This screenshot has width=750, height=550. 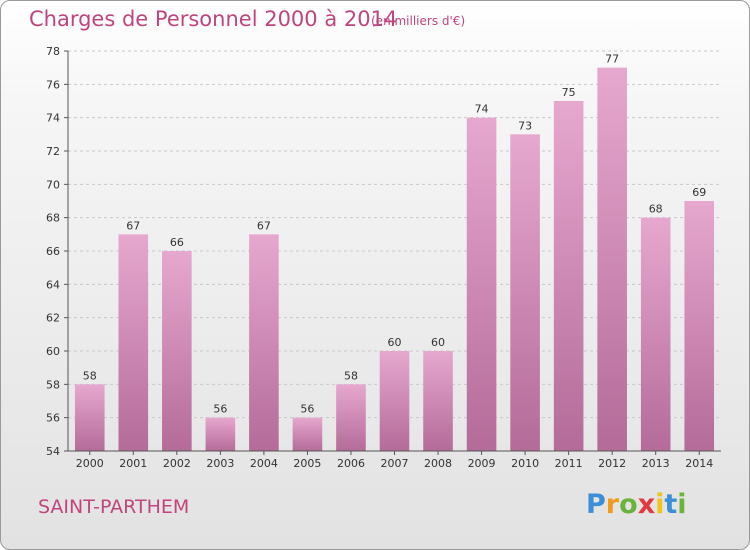 I want to click on bar-2006, so click(x=351, y=417).